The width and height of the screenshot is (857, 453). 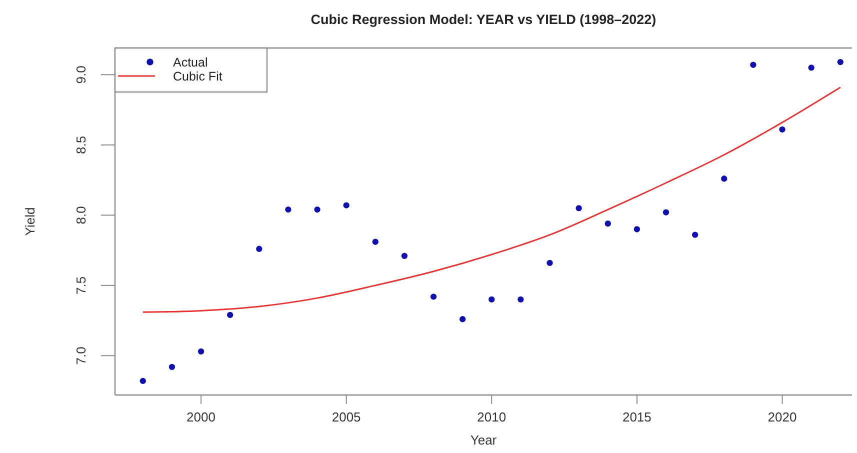 I want to click on y-tick-label: 9.0, so click(x=81, y=75).